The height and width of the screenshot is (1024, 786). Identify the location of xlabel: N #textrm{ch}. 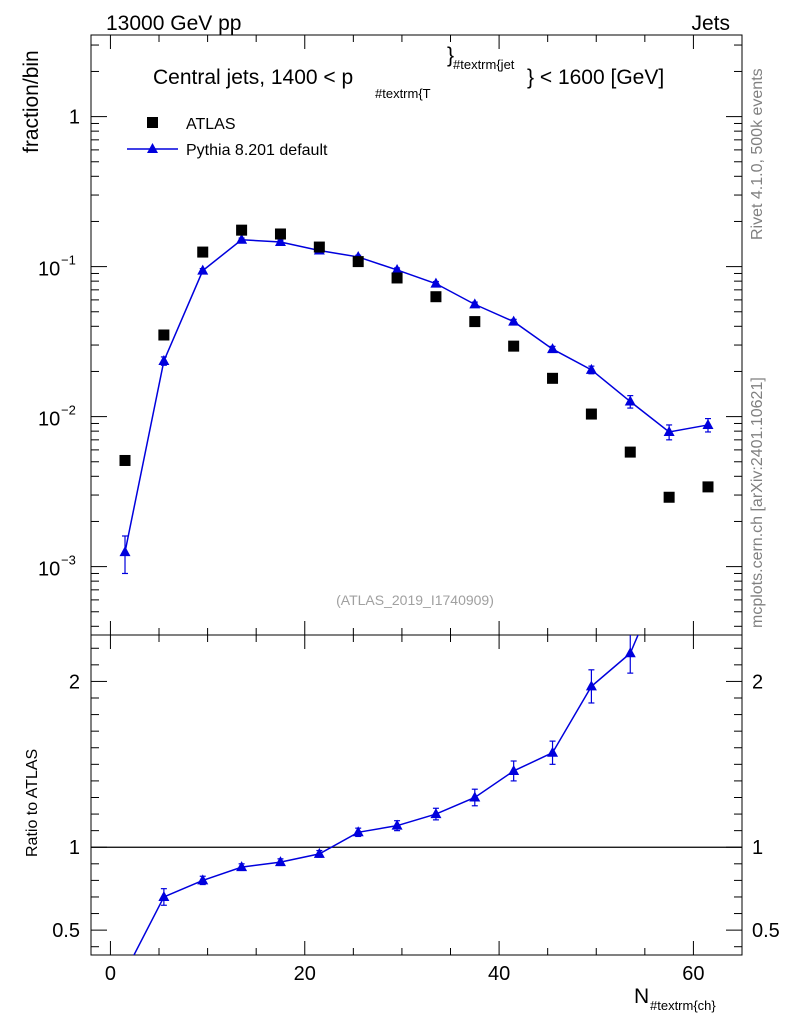
(675, 999).